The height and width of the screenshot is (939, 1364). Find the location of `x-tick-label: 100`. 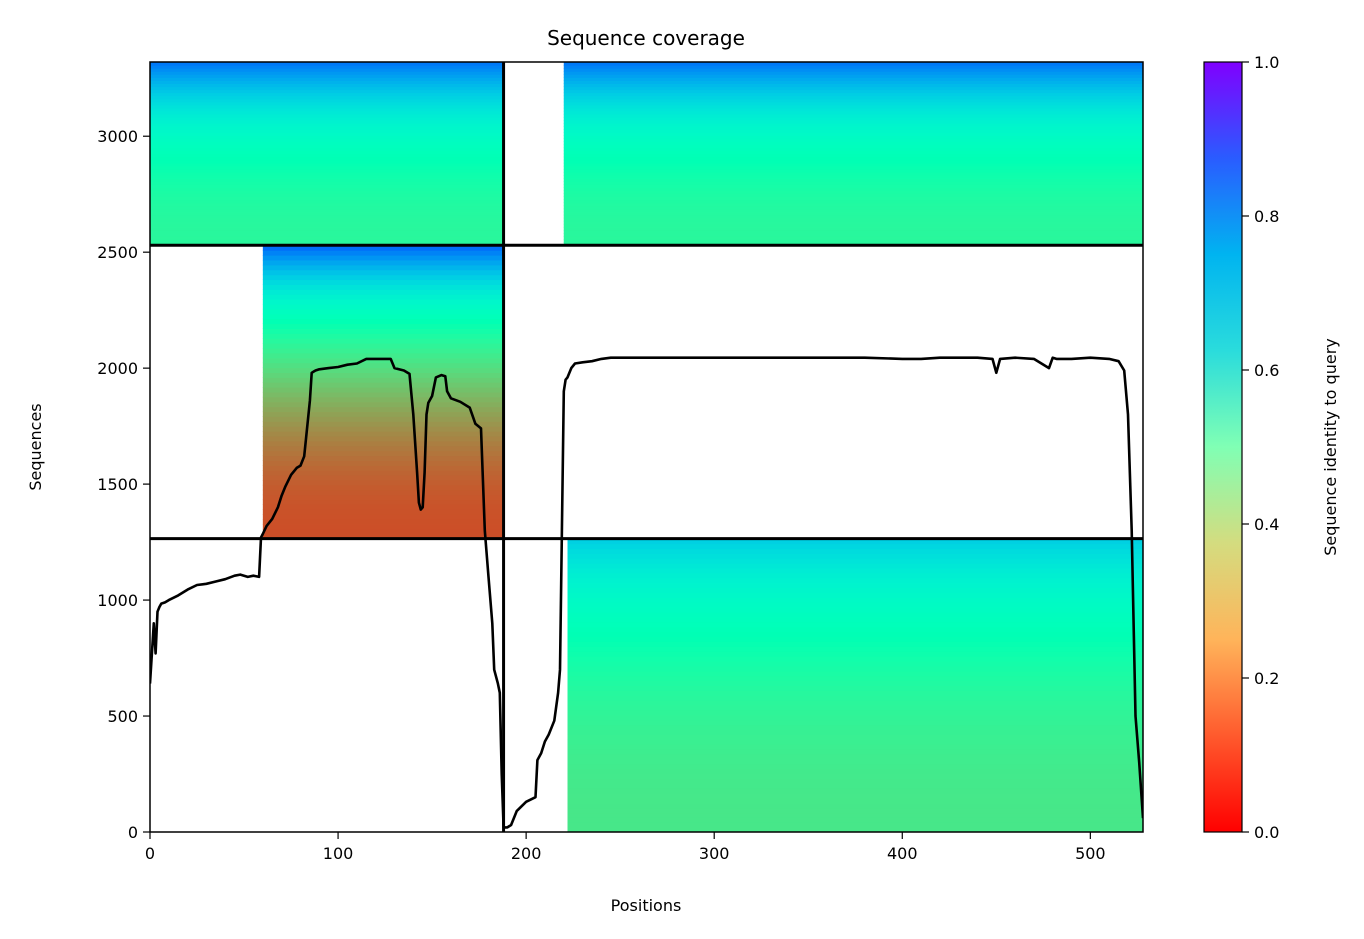

x-tick-label: 100 is located at coordinates (338, 853).